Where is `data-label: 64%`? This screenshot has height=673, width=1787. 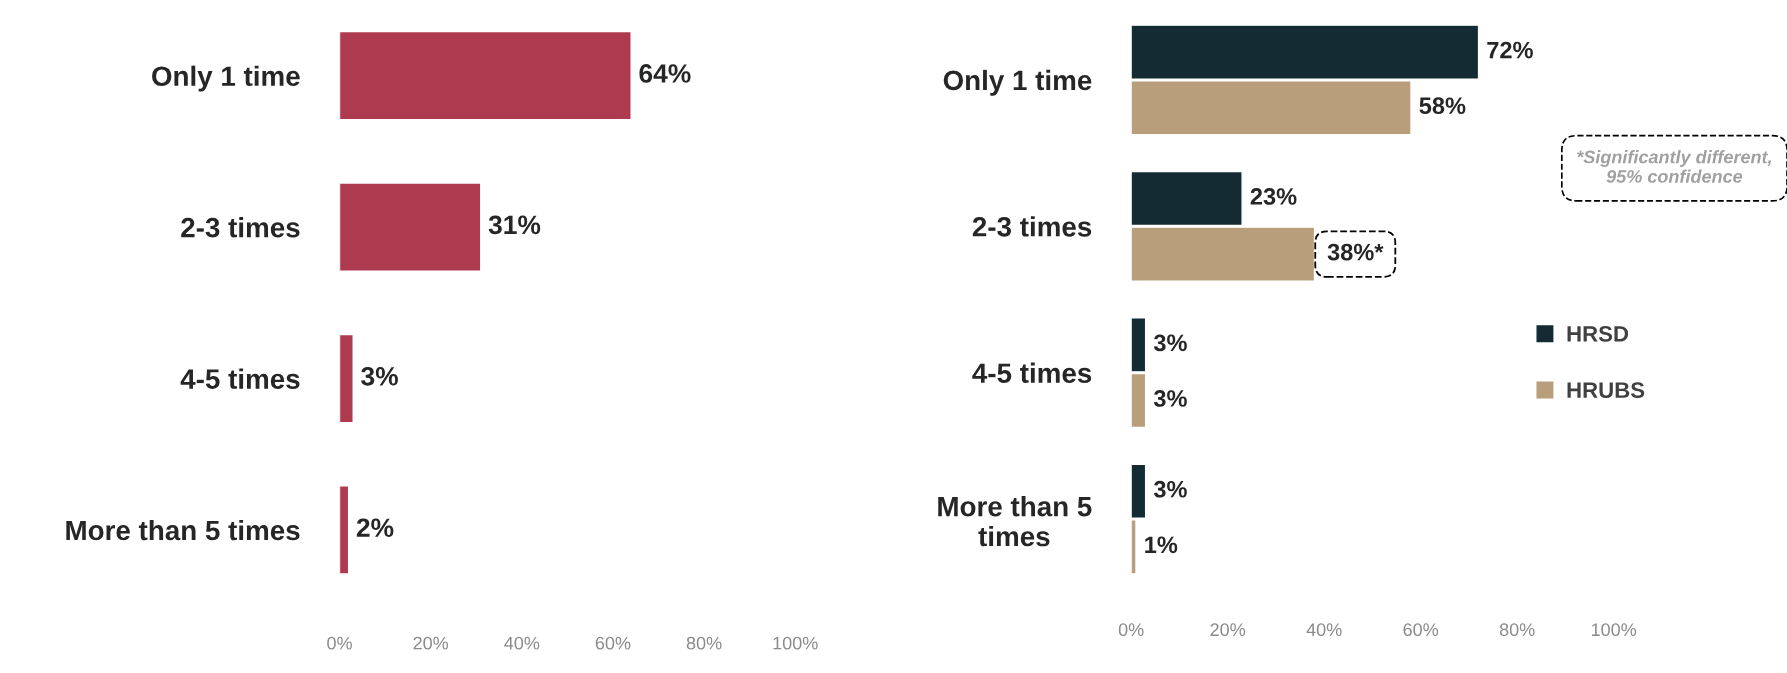 data-label: 64% is located at coordinates (665, 73).